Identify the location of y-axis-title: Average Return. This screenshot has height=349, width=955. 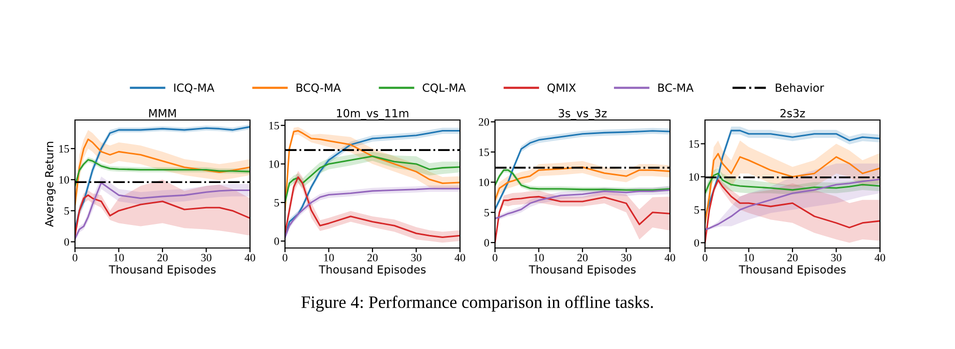
(50, 184).